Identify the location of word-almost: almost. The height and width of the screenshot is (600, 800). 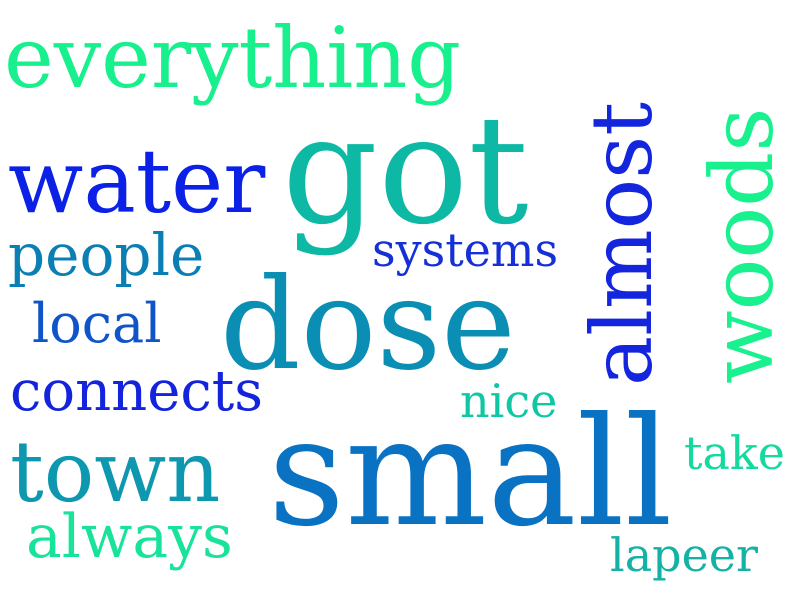
(622, 243).